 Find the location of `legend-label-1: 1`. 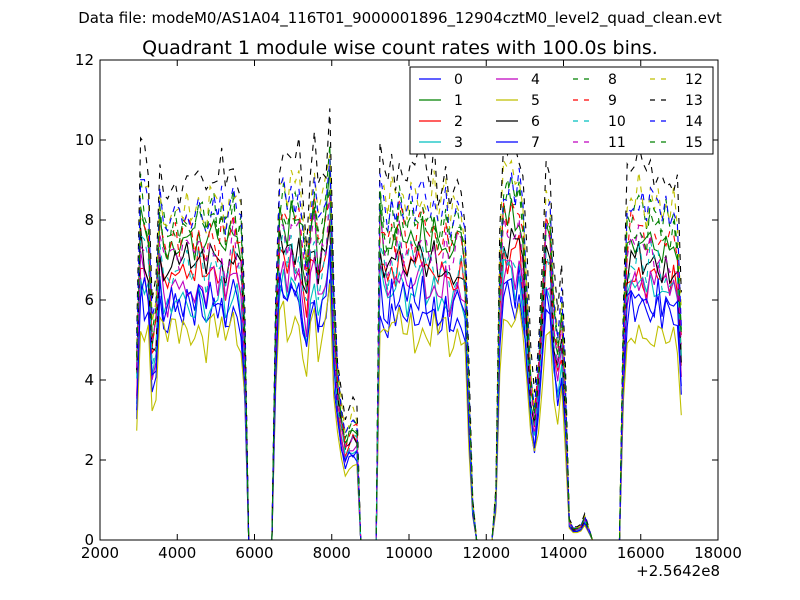

legend-label-1: 1 is located at coordinates (458, 101).